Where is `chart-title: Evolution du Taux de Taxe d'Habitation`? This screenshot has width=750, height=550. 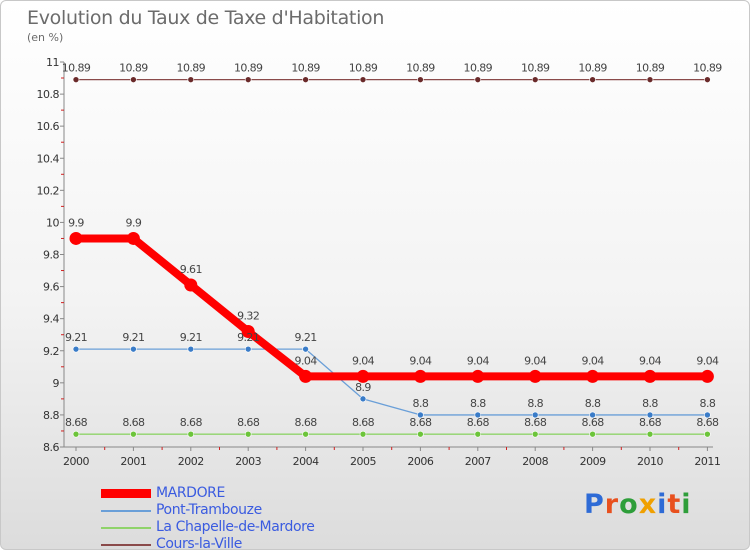 chart-title: Evolution du Taux de Taxe d'Habitation is located at coordinates (206, 18).